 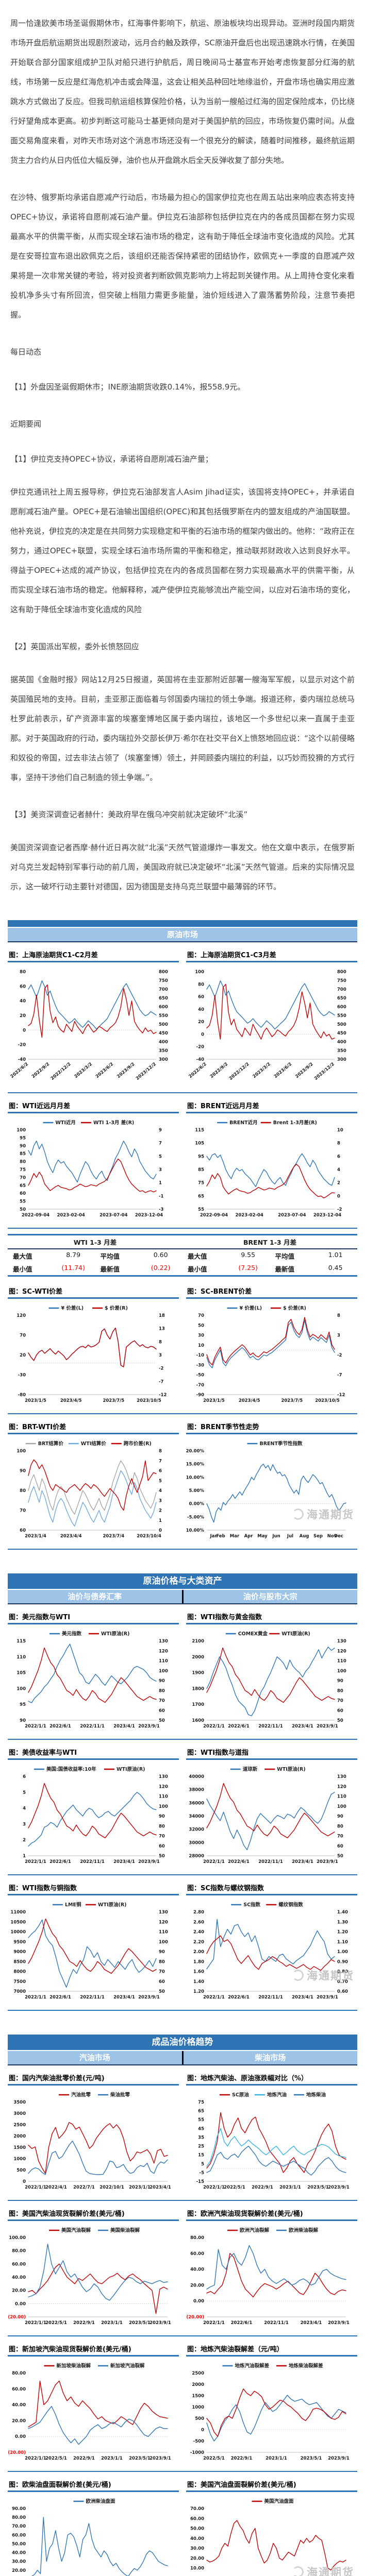 What do you see at coordinates (93, 2213) in the screenshot?
I see `chart-title: 图：美国汽柴油现货裂解价差(美元/桶)` at bounding box center [93, 2213].